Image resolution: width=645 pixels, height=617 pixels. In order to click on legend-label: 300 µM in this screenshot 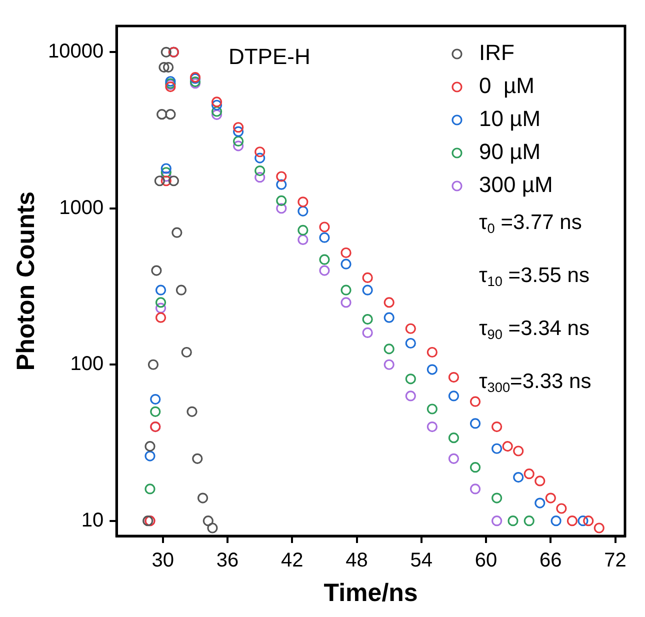, I will do `click(516, 185)`.